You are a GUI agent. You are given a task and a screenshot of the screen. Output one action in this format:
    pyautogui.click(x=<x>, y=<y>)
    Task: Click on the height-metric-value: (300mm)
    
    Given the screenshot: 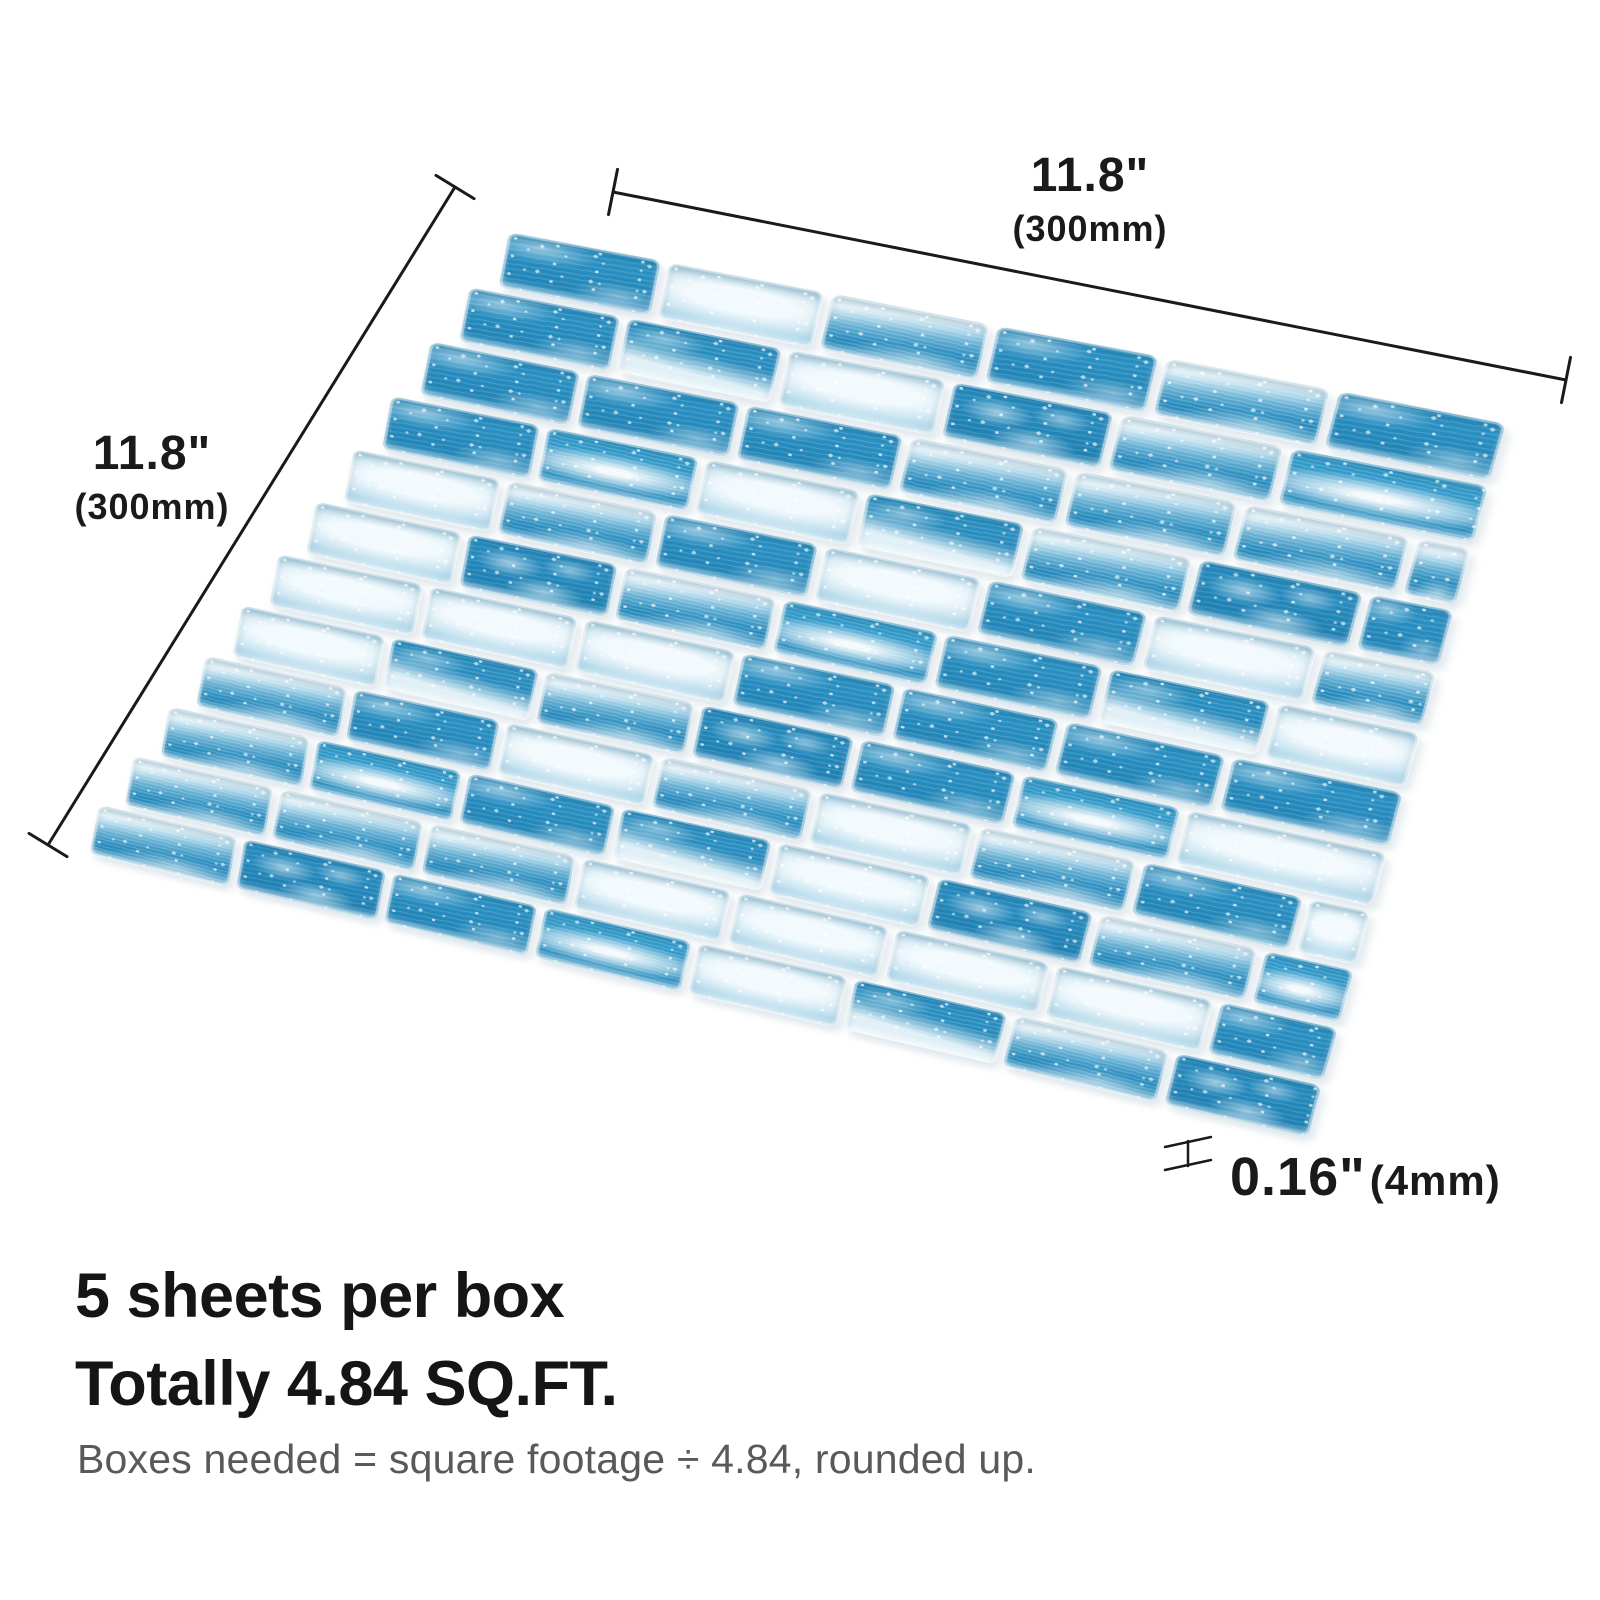 What is the action you would take?
    pyautogui.click(x=152, y=506)
    